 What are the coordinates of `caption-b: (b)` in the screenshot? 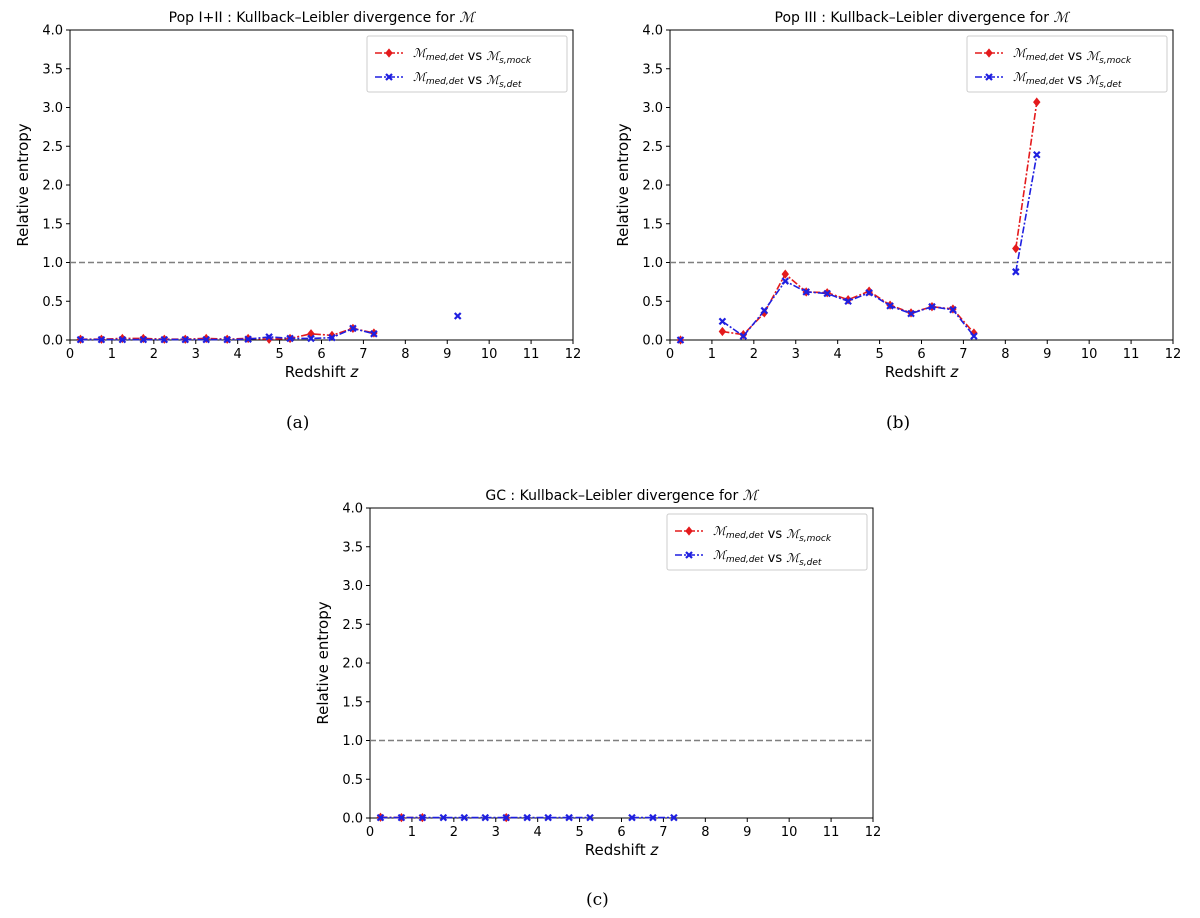 It's located at (898, 423).